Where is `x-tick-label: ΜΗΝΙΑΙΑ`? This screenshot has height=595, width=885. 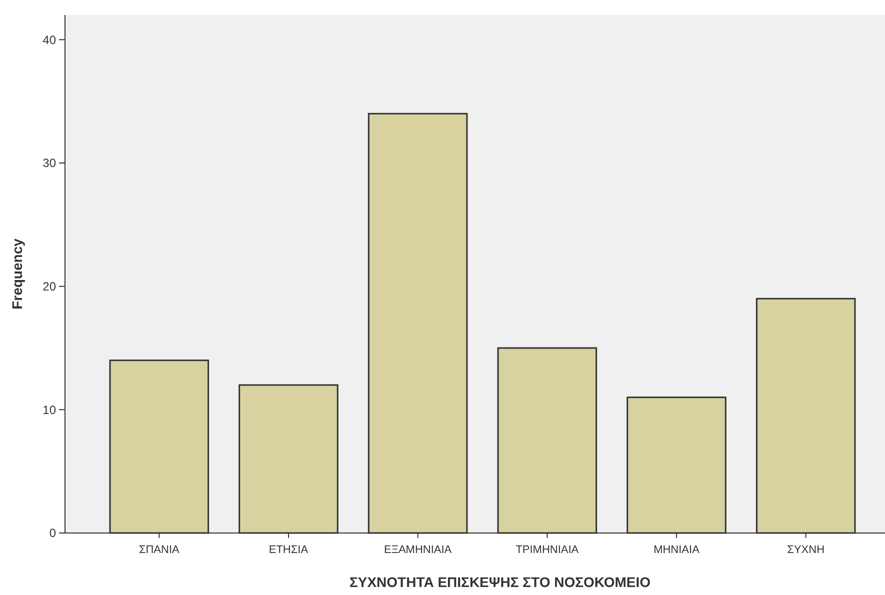 x-tick-label: ΜΗΝΙΑΙΑ is located at coordinates (677, 550).